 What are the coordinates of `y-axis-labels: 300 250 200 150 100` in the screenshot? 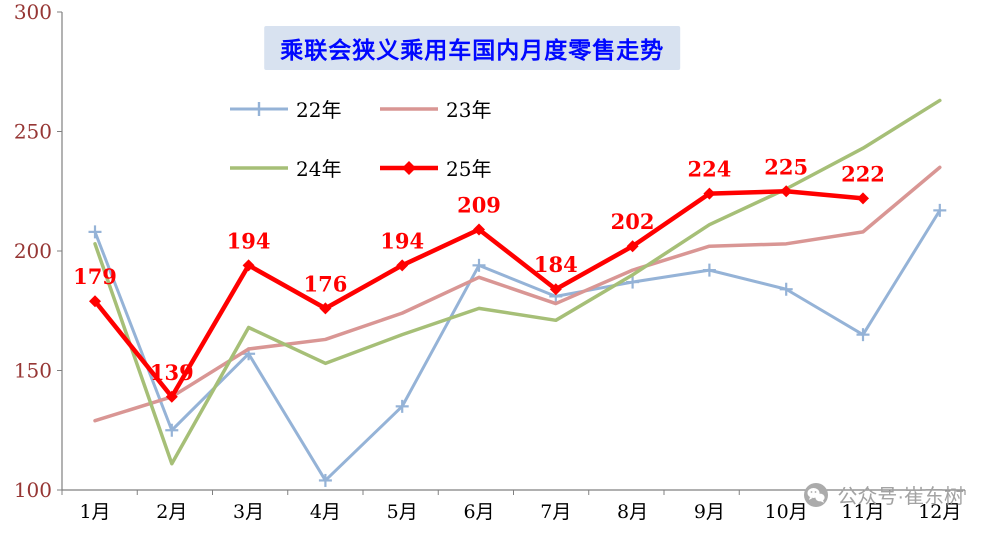 It's located at (33, 251).